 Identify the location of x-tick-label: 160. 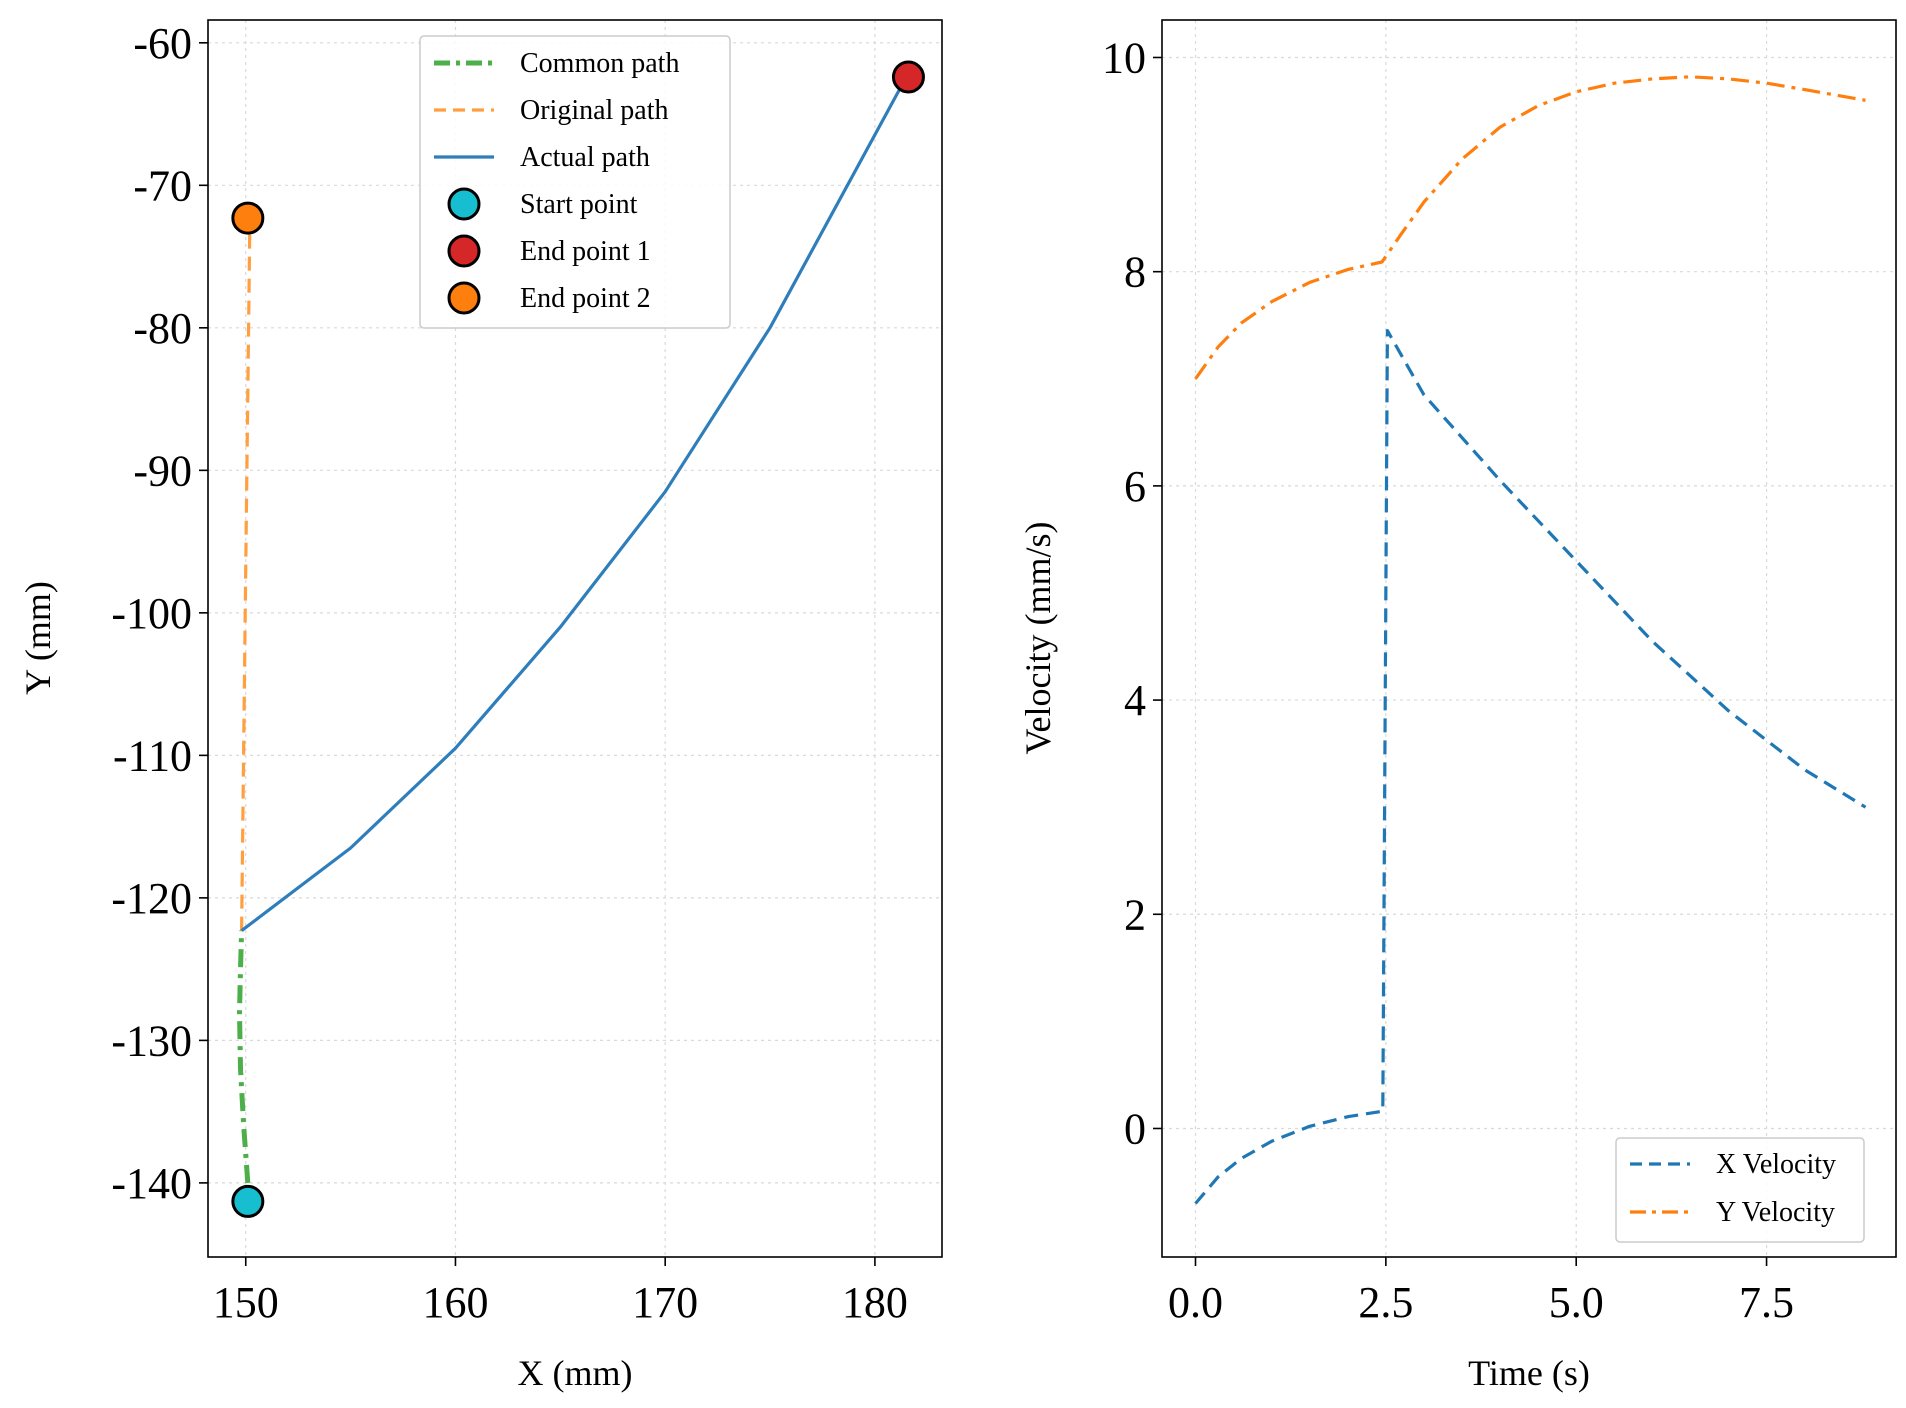
(455, 1302).